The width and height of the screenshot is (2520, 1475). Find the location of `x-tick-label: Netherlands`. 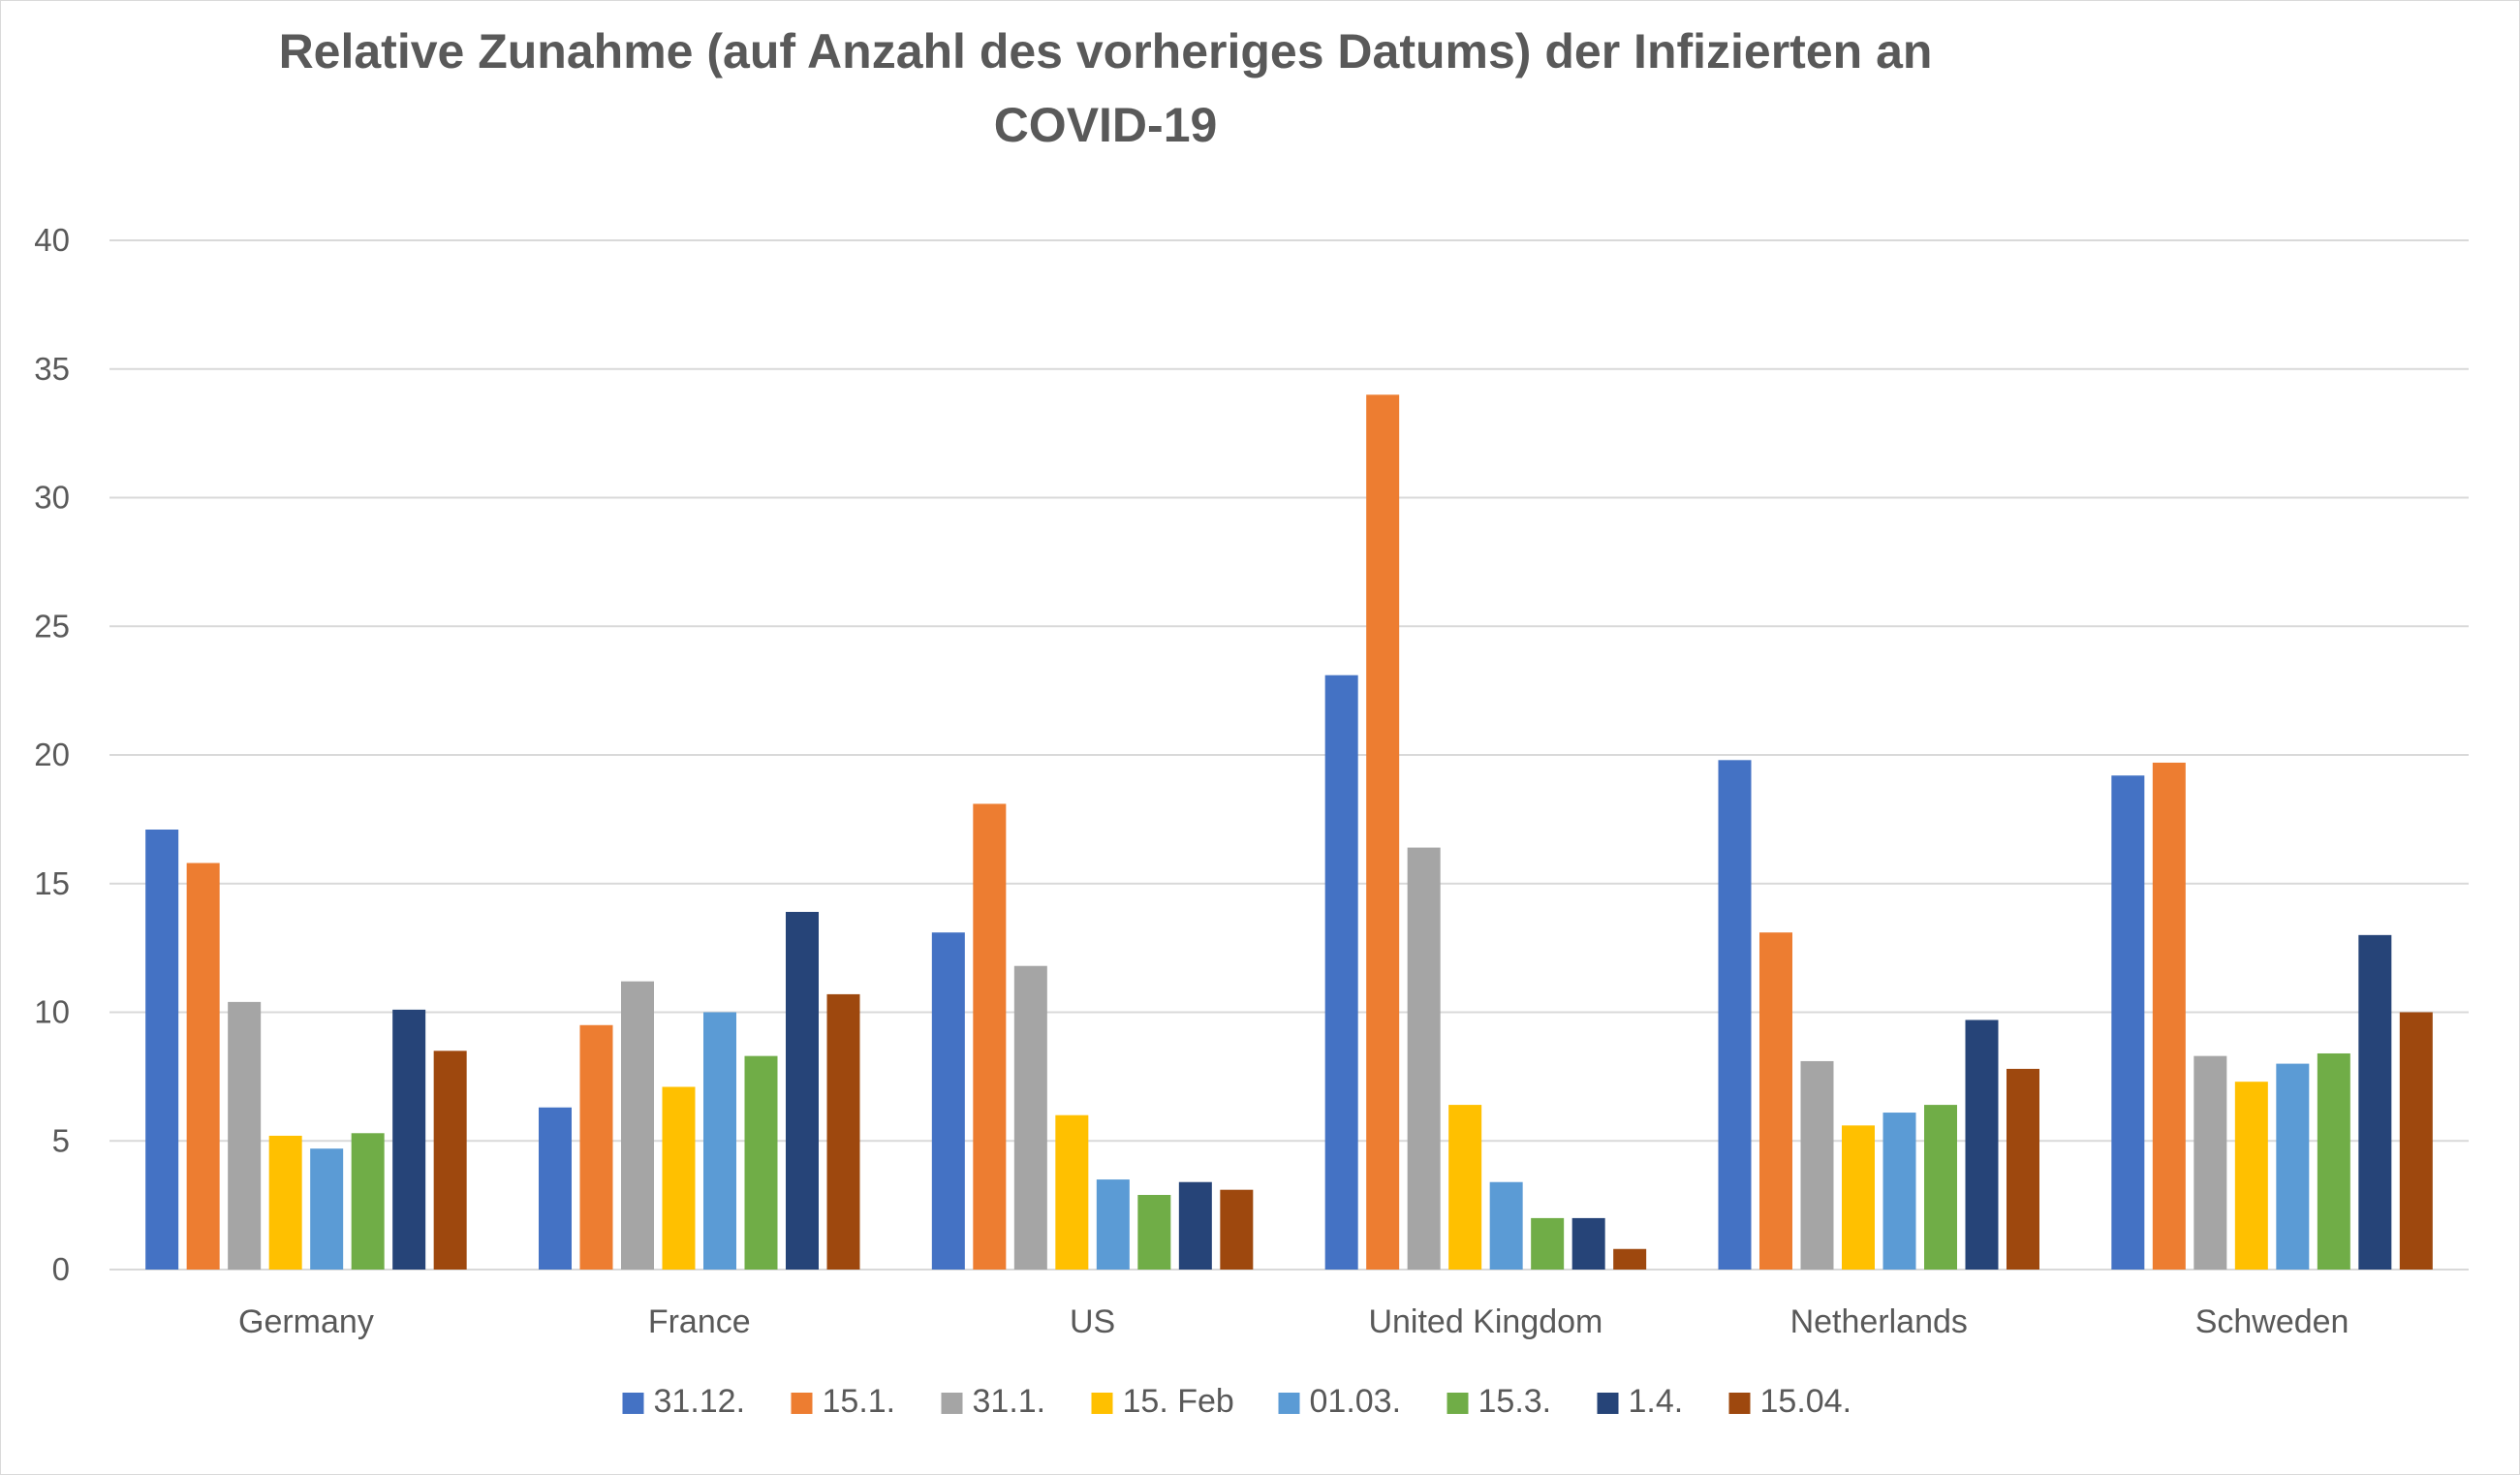

x-tick-label: Netherlands is located at coordinates (1879, 1321).